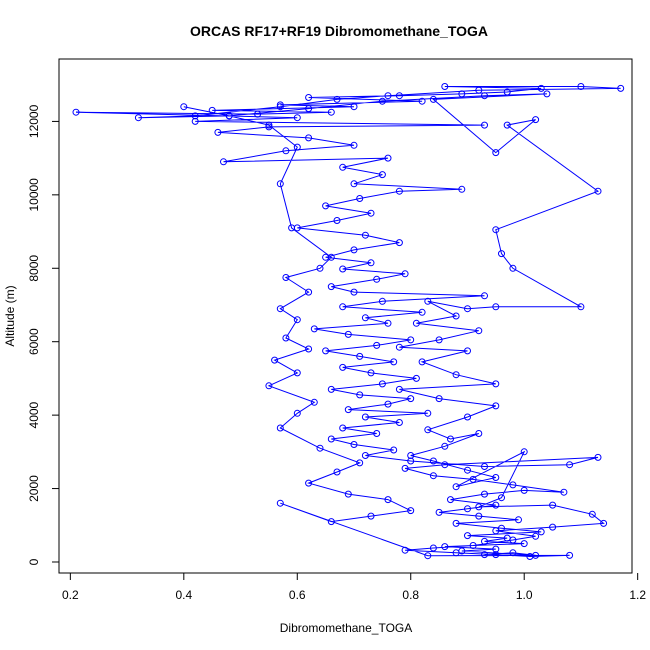 The width and height of the screenshot is (650, 650). What do you see at coordinates (34, 341) in the screenshot?
I see `y-tick-label: 6000` at bounding box center [34, 341].